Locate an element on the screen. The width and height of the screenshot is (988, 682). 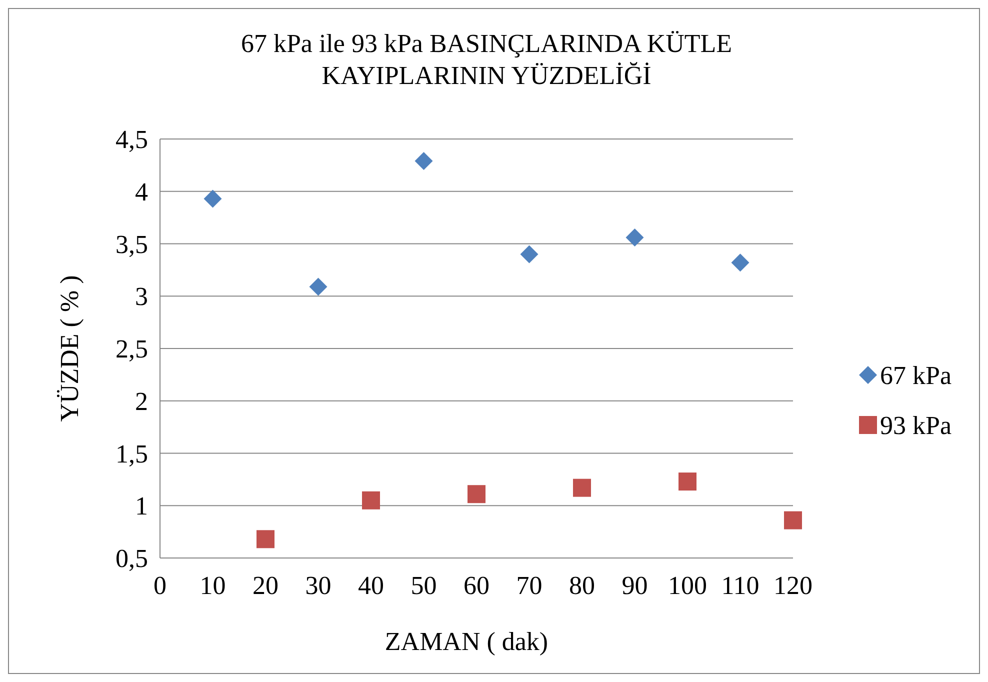
x-axis-title: ZAMAN ( dak) is located at coordinates (466, 641).